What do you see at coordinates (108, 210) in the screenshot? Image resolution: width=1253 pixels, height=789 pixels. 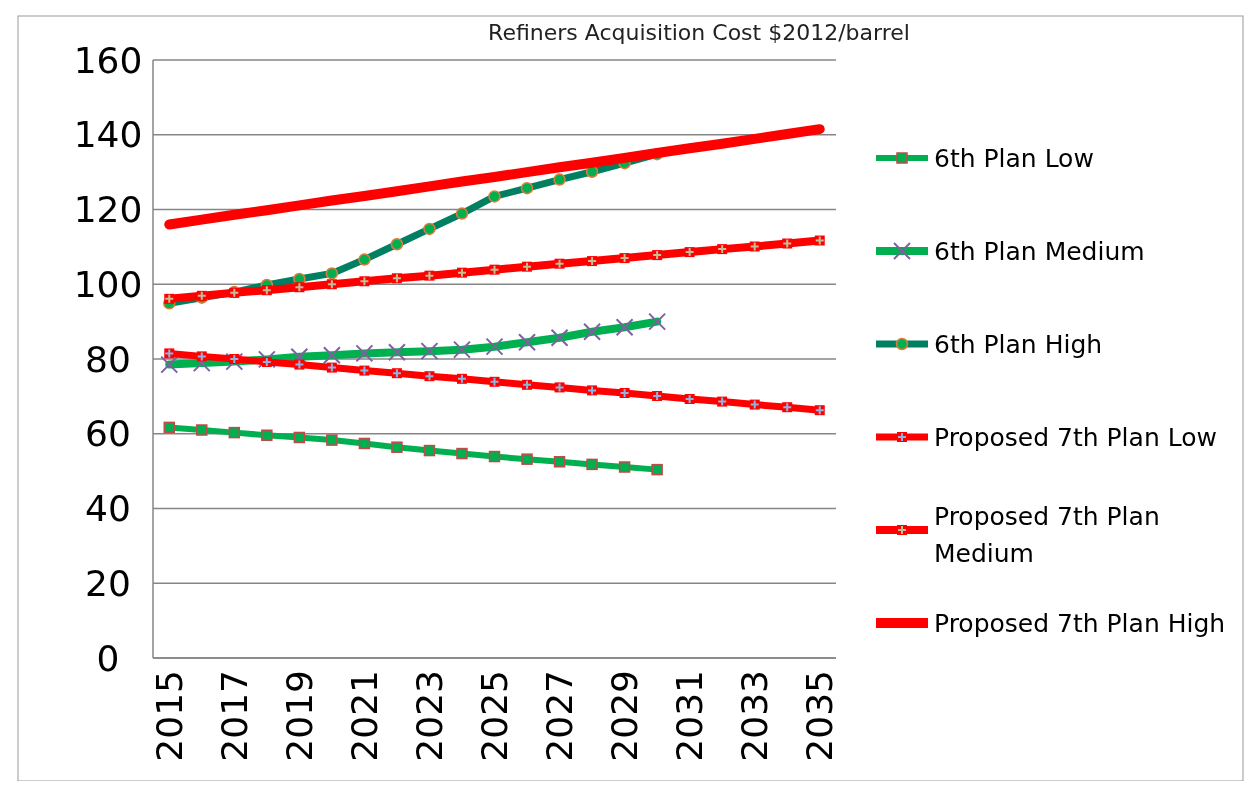 I see `y-tick-label: 120` at bounding box center [108, 210].